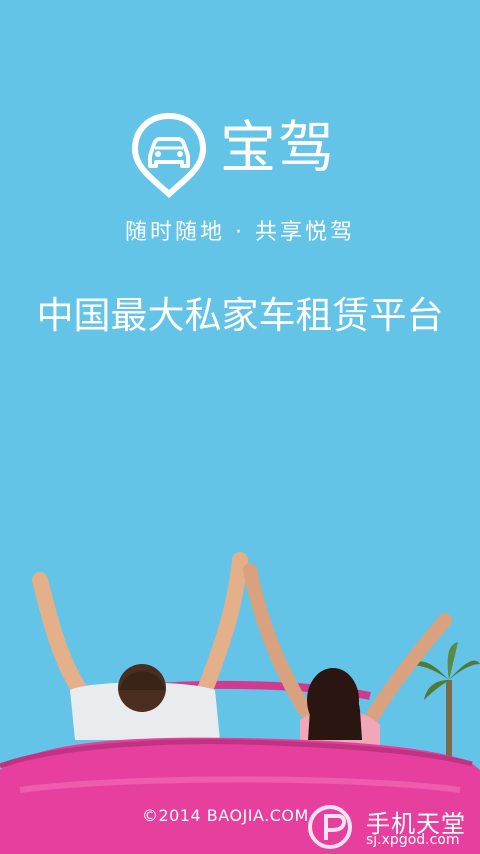 The image size is (480, 854). I want to click on brand-logo: 宝驾, so click(245, 155).